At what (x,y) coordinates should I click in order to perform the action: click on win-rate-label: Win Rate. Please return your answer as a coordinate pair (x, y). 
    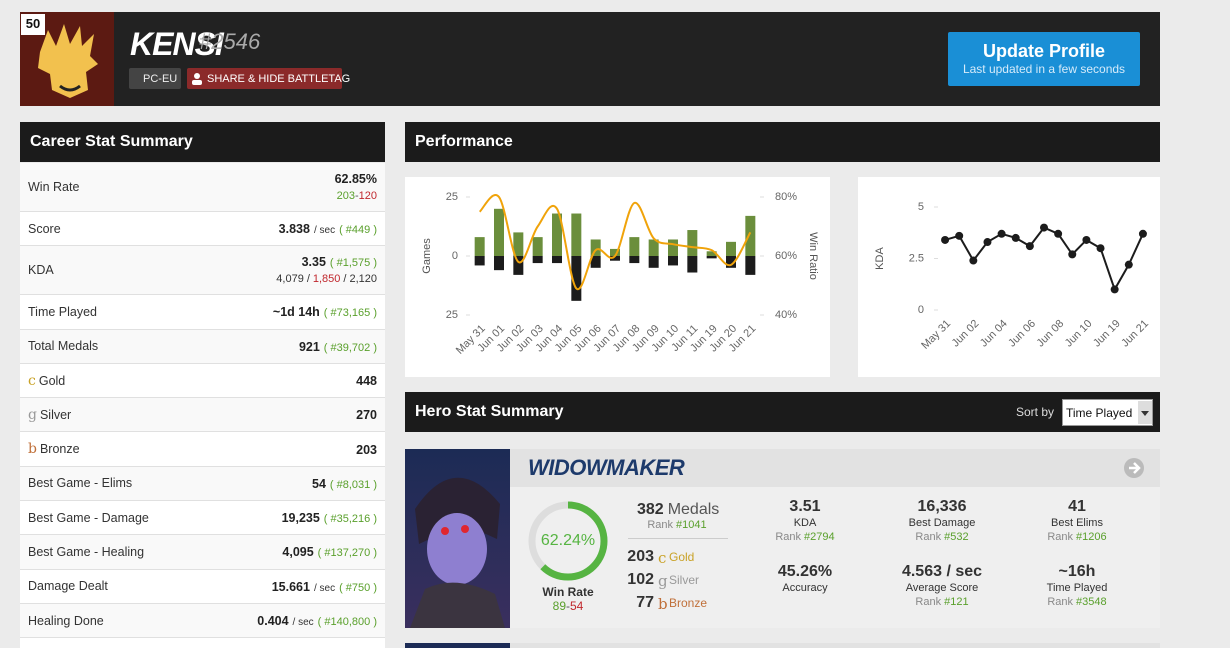
    Looking at the image, I should click on (568, 592).